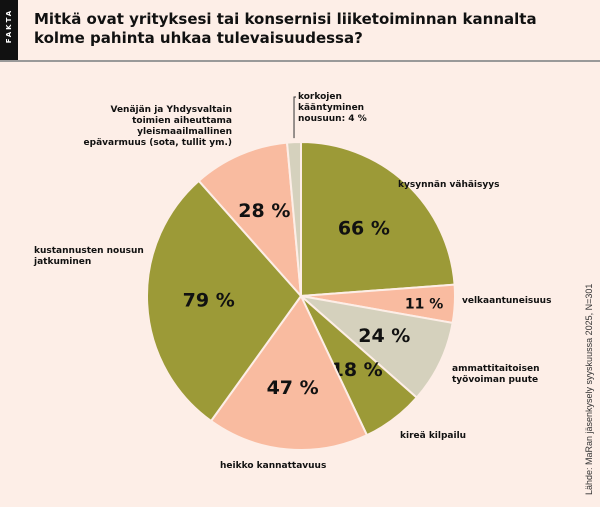  Describe the element at coordinates (507, 301) in the screenshot. I see `label-velka: velkaantuneisuus` at that location.